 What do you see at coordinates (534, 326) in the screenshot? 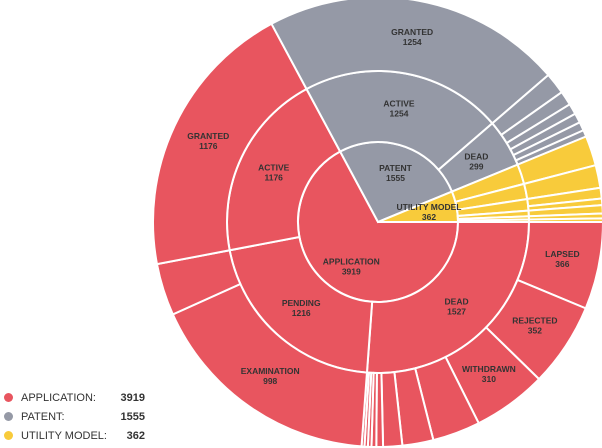
I see `segment-label-rejected: REJECTED 352` at bounding box center [534, 326].